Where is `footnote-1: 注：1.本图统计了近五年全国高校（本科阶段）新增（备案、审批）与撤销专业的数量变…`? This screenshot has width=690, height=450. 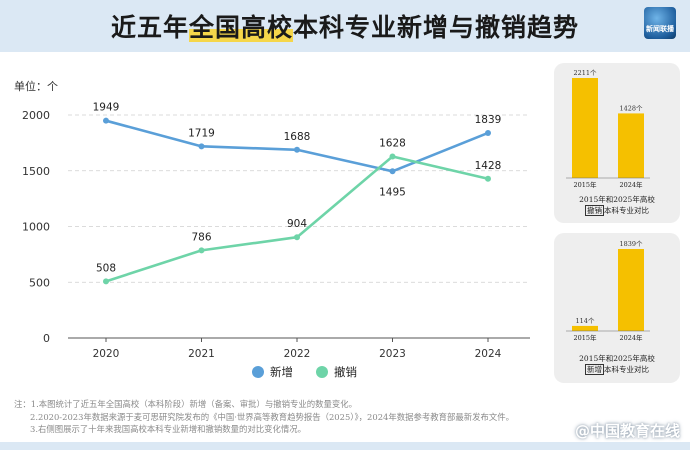
footnote-1: 注：1.本图统计了近五年全国高校（本科阶段）新增（备案、审批）与撤销专业的数量变… is located at coordinates (185, 404).